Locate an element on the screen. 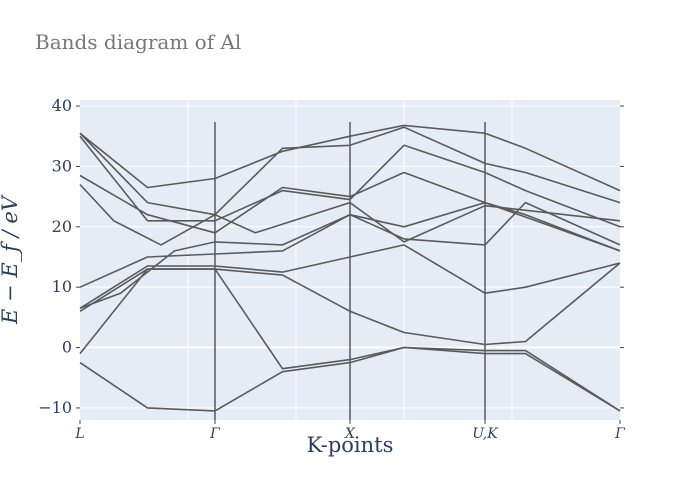  x-tick-label: L is located at coordinates (79, 434).